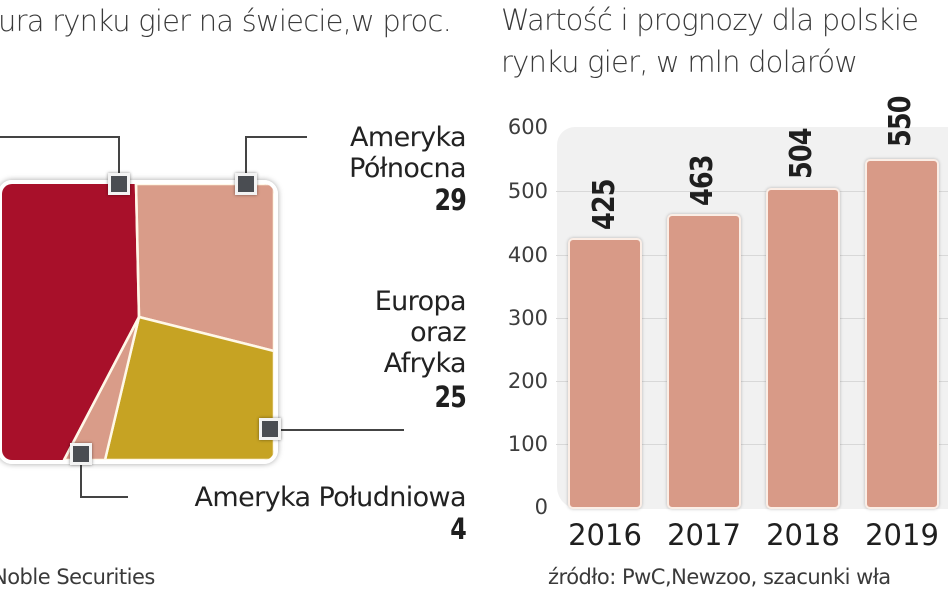 The image size is (948, 593). Describe the element at coordinates (366, 350) in the screenshot. I see `label-europa-afryka: Europa oraz Afryka 25` at that location.